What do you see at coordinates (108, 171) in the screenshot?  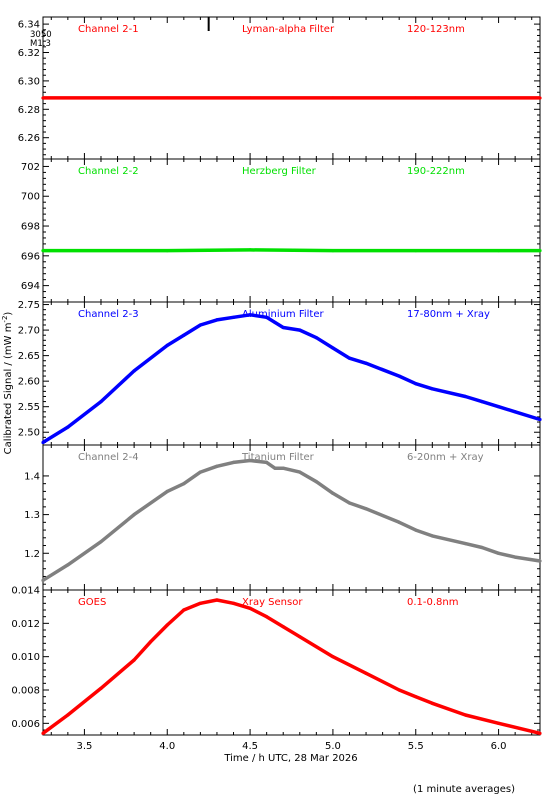 I see `channel-label: Channel 2-2` at bounding box center [108, 171].